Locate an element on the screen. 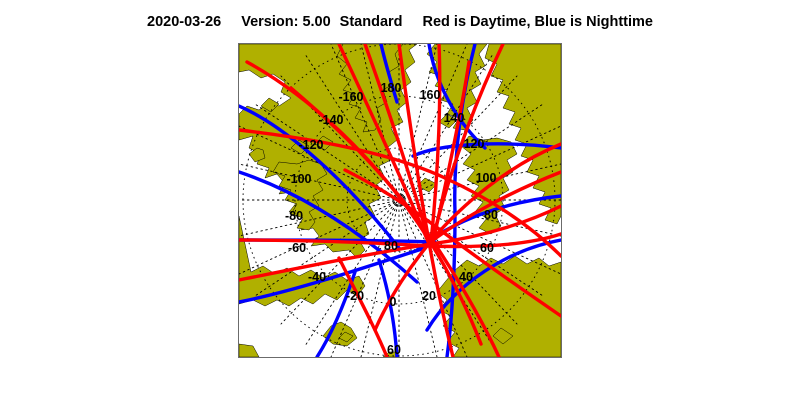  latitude-label-group: 80 60 is located at coordinates (392, 298).